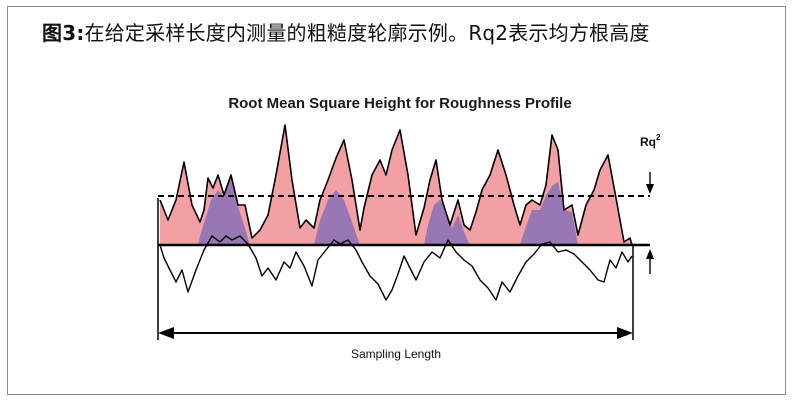 This screenshot has height=403, width=795. Describe the element at coordinates (396, 354) in the screenshot. I see `sampling-length-label: Sampling Length` at that location.